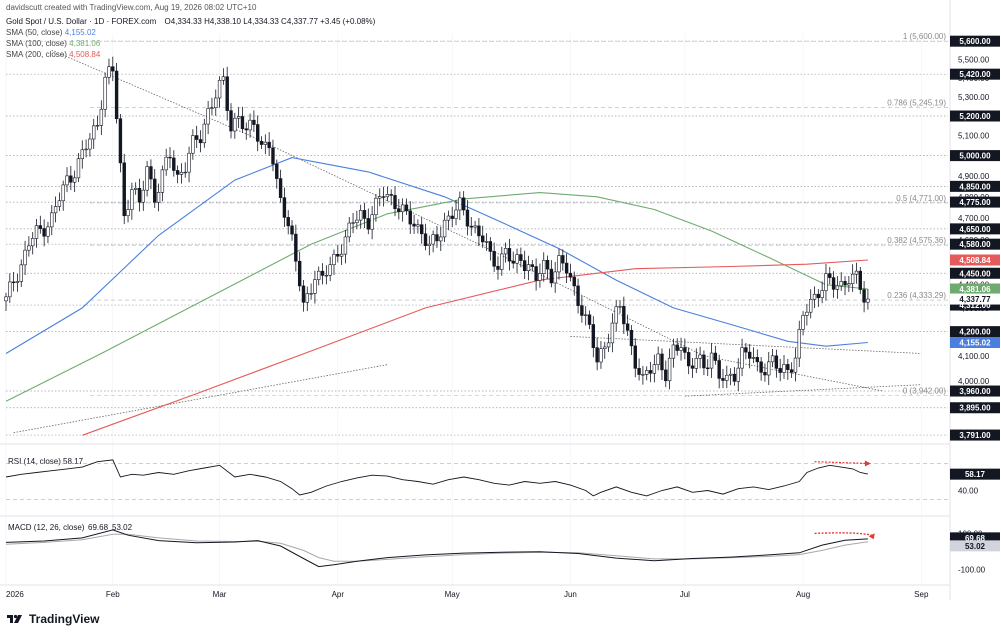  I want to click on price-badge-label: 4,508.84, so click(975, 260).